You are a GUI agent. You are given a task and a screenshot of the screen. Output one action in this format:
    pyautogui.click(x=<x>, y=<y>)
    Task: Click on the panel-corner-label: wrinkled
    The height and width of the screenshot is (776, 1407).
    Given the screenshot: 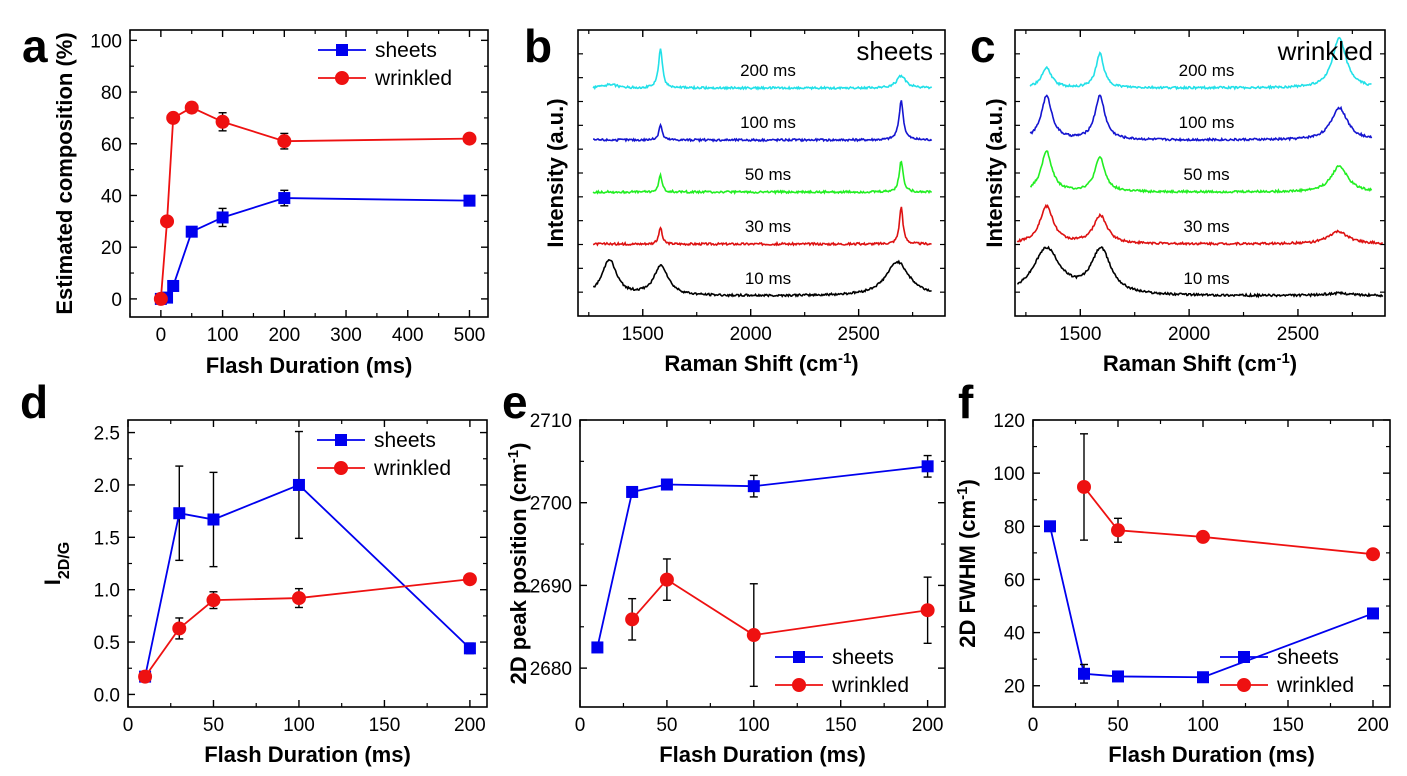 What is the action you would take?
    pyautogui.click(x=1325, y=51)
    